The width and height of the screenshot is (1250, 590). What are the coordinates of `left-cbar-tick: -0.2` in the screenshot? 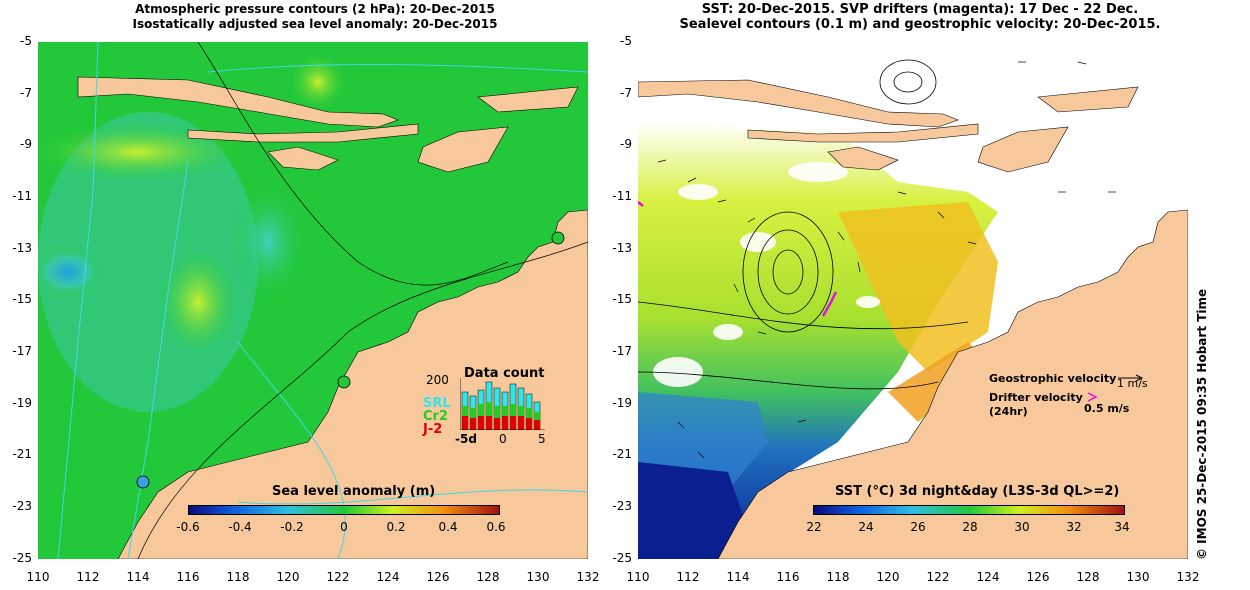 It's located at (292, 527).